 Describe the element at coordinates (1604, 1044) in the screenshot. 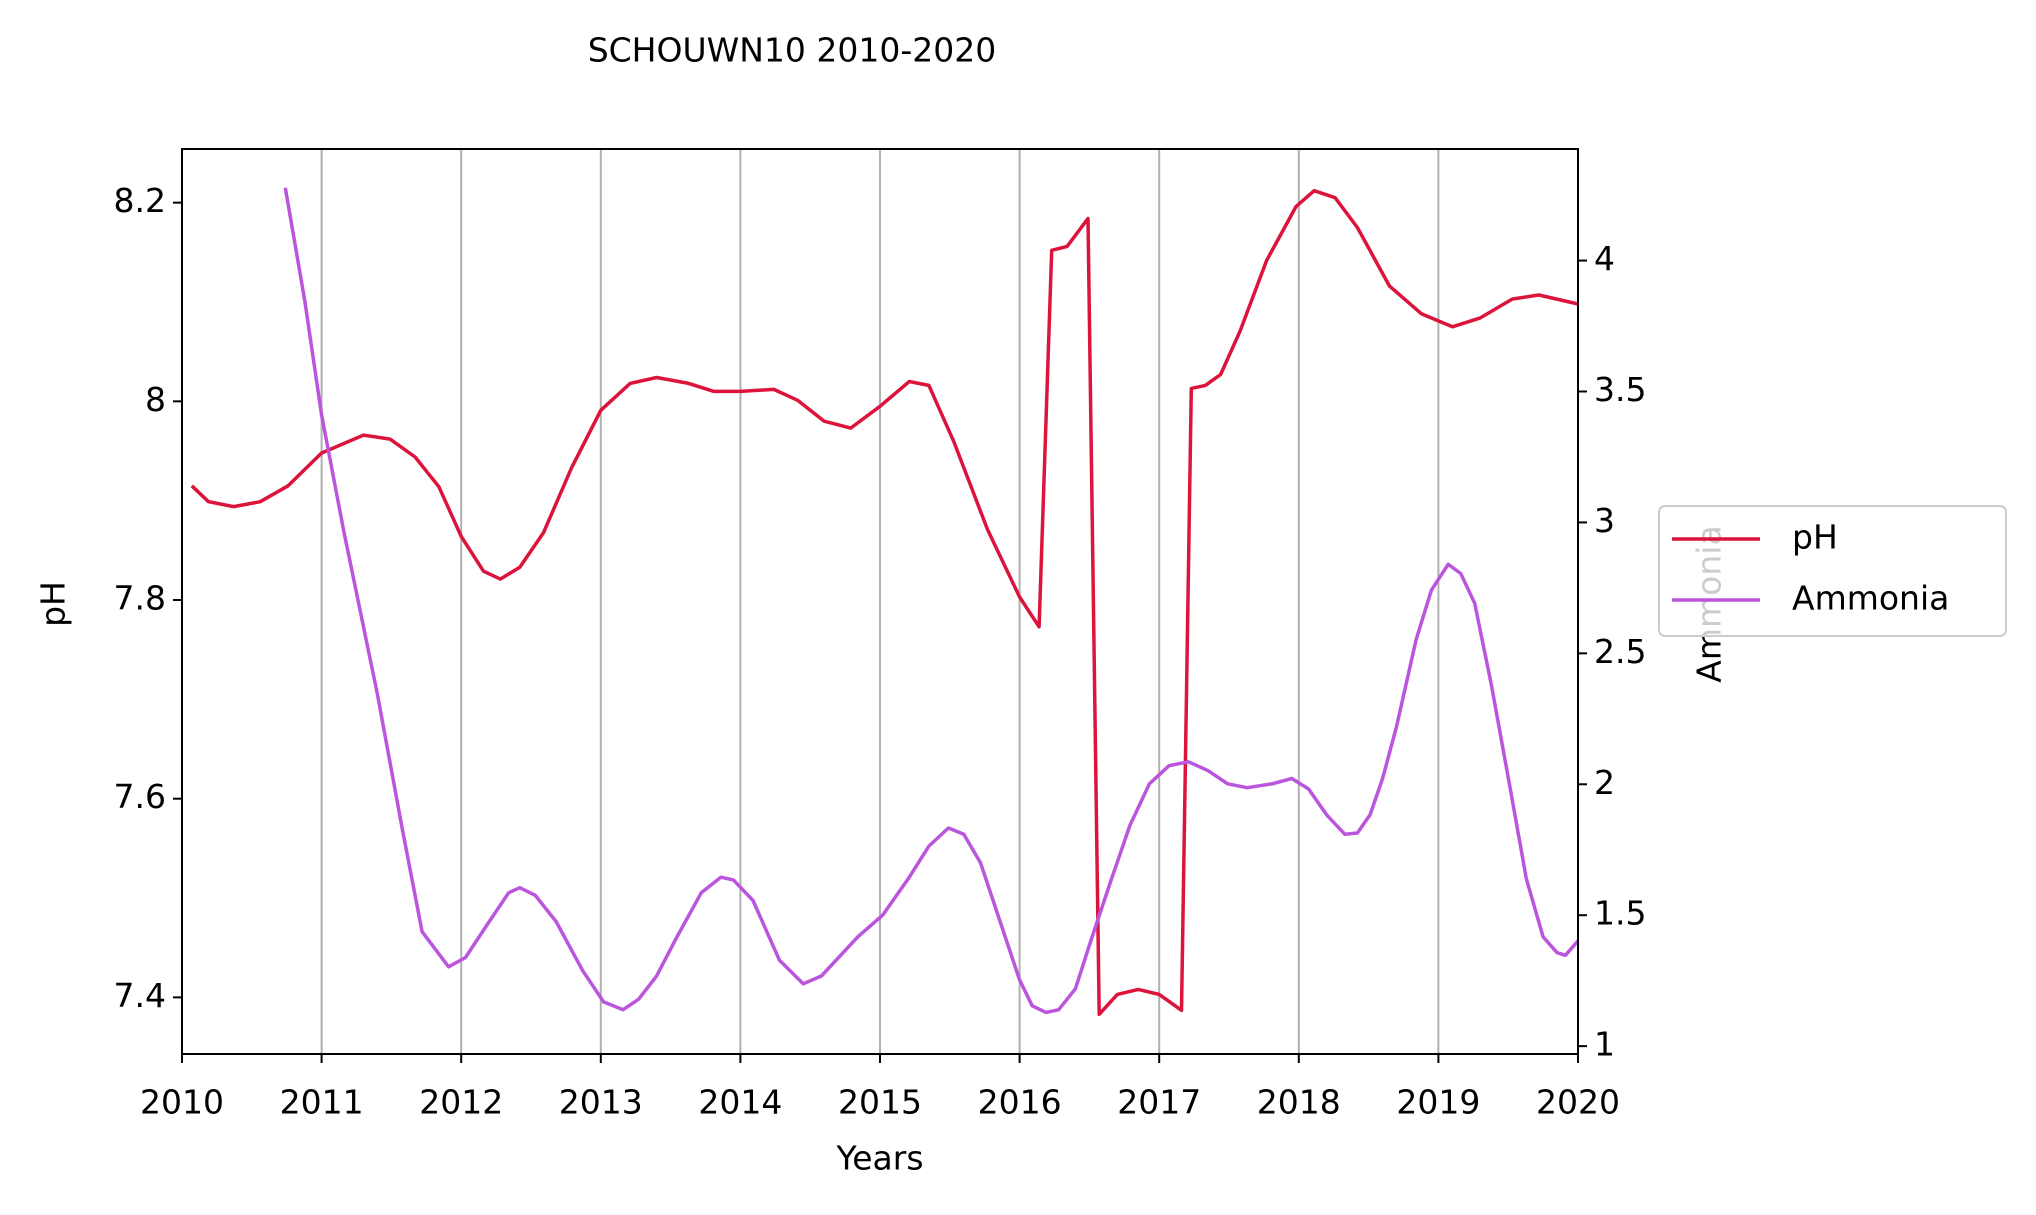

I see `y2-tick-label: 1` at that location.